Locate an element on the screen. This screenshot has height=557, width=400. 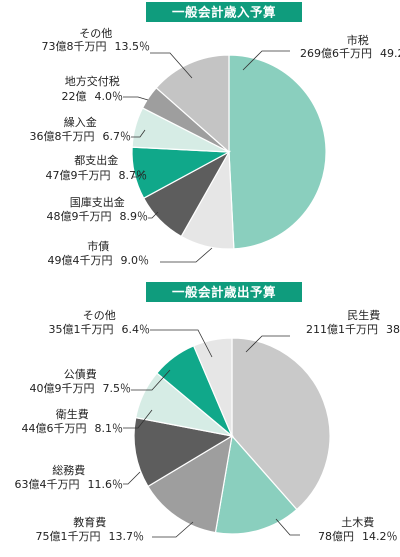
slice-name-label: 土木費 is located at coordinates (357, 522).